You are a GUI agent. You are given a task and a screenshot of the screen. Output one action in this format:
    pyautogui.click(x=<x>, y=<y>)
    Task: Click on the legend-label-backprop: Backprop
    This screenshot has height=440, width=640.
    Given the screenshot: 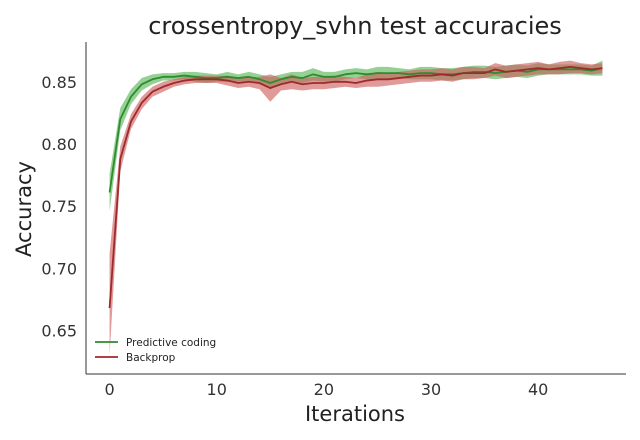 What is the action you would take?
    pyautogui.click(x=151, y=358)
    